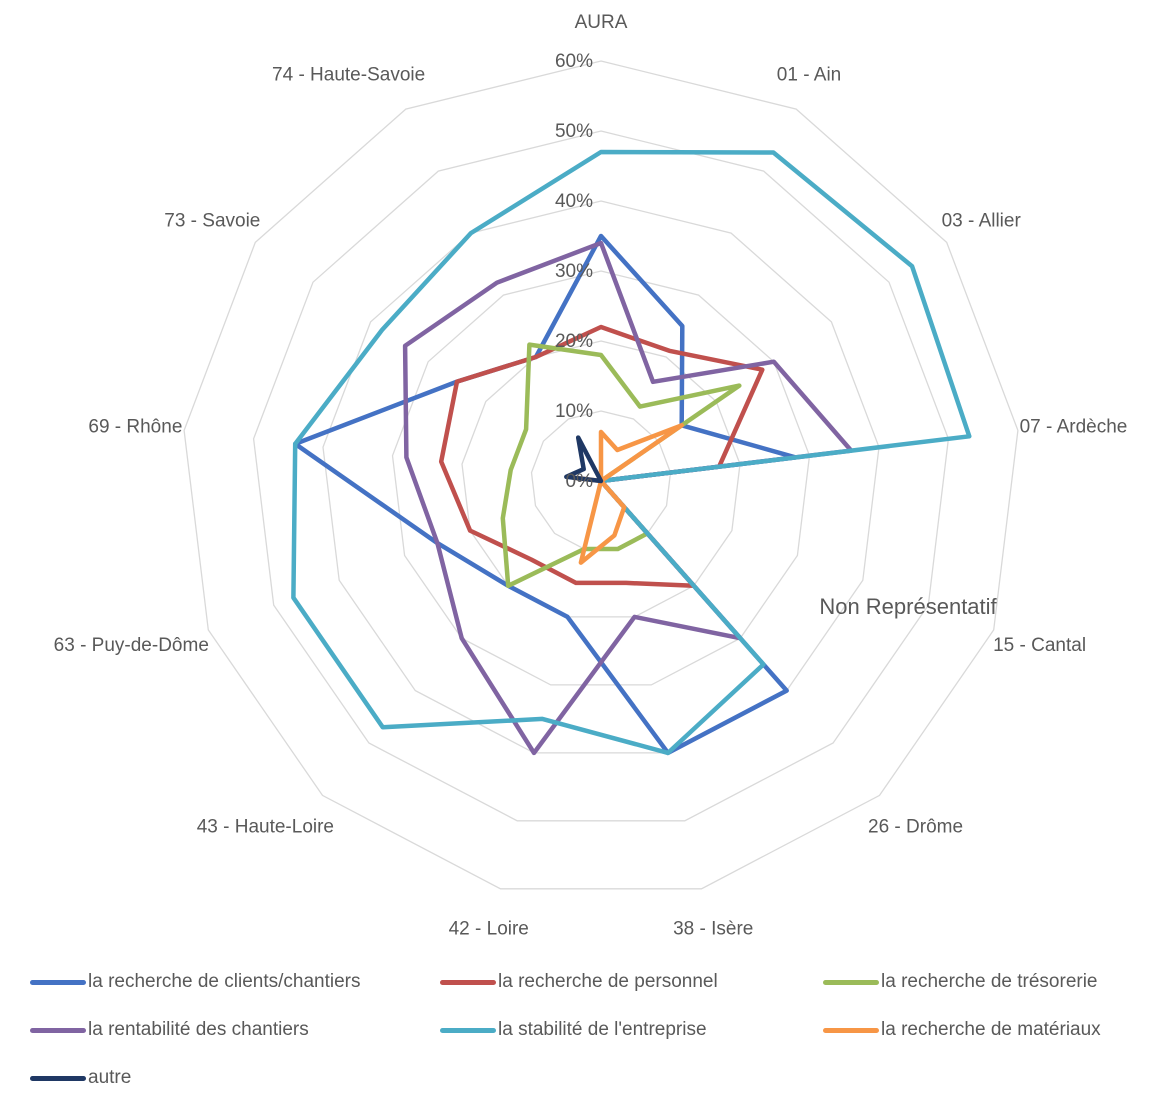  Describe the element at coordinates (110, 1077) in the screenshot. I see `legend-label: autre` at that location.